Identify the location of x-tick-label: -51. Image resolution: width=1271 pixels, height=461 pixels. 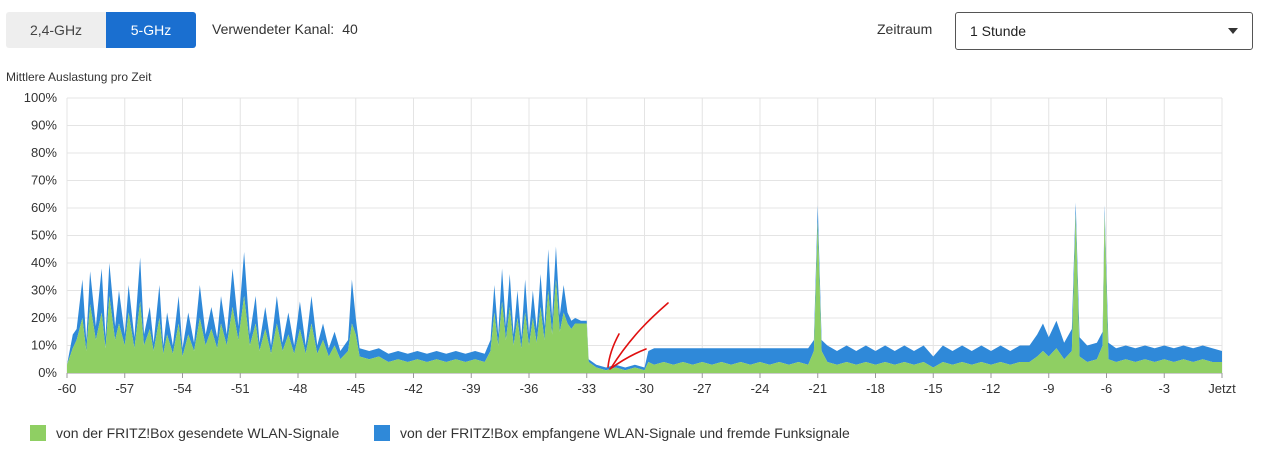
(240, 388).